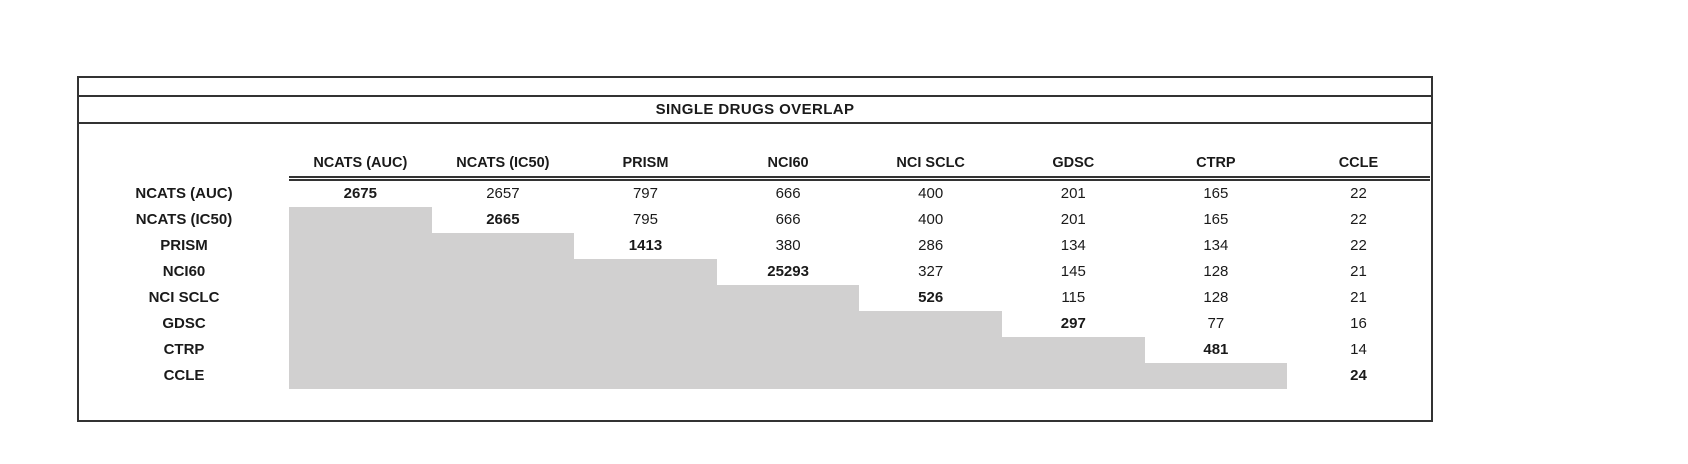 This screenshot has height=464, width=1688. I want to click on row-data-region: 2675 2657 797 666 400 201 165 22, so click(859, 194).